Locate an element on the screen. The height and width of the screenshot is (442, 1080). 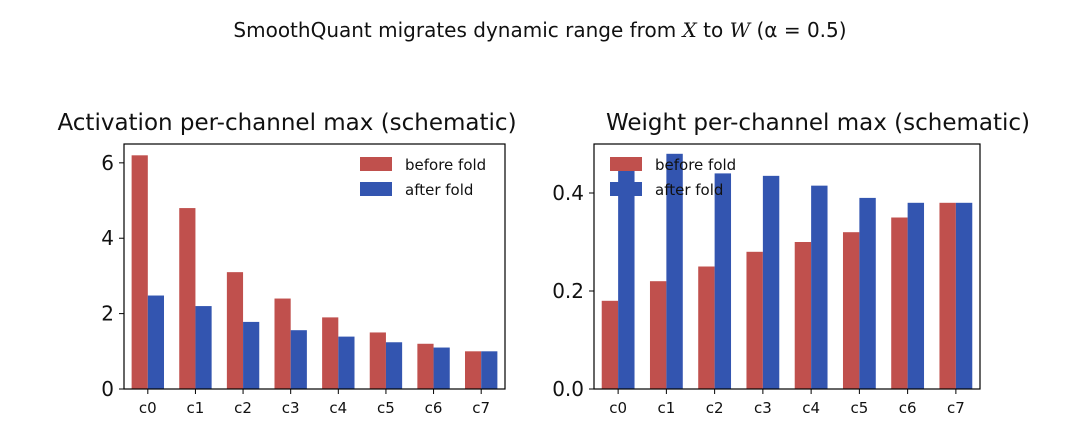
suptitle-w: W is located at coordinates (740, 30).